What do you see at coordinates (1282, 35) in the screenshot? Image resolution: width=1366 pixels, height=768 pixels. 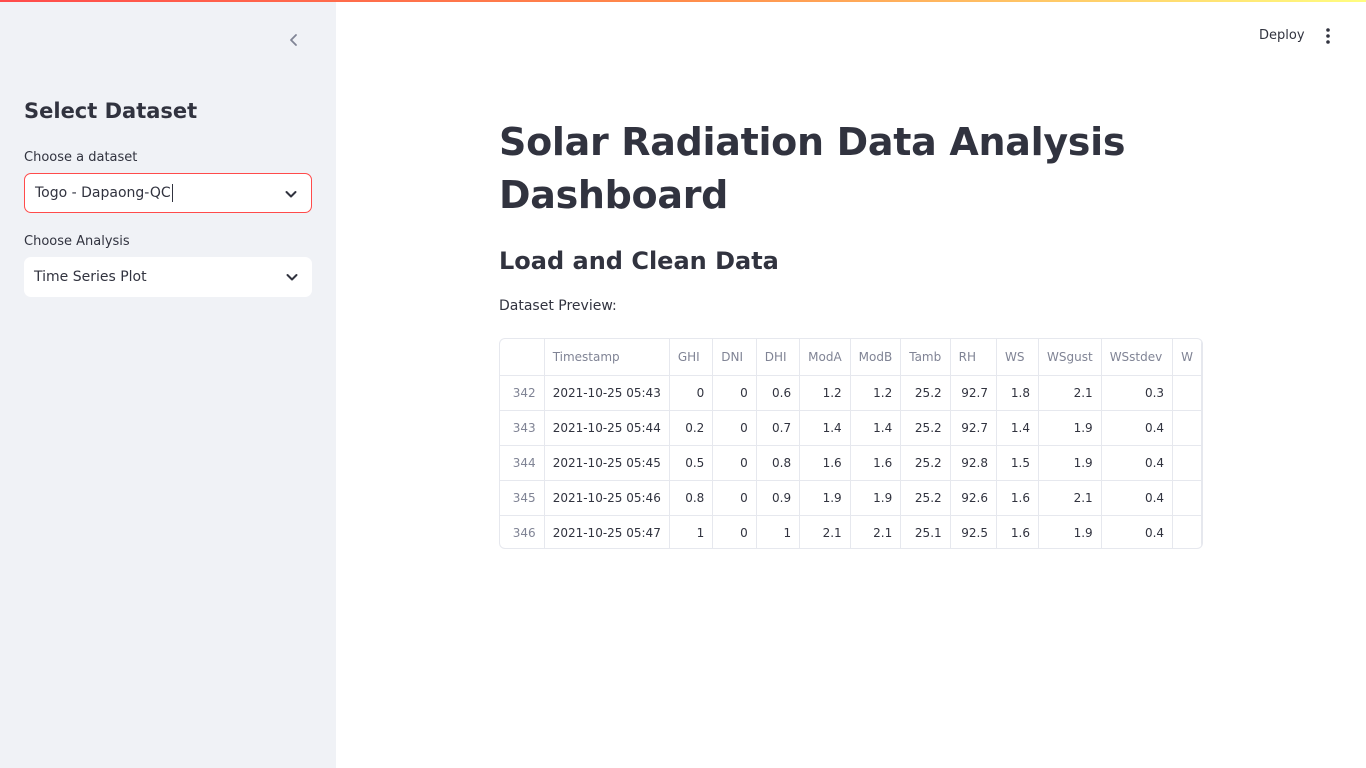 I see `deploy-button: Deploy` at bounding box center [1282, 35].